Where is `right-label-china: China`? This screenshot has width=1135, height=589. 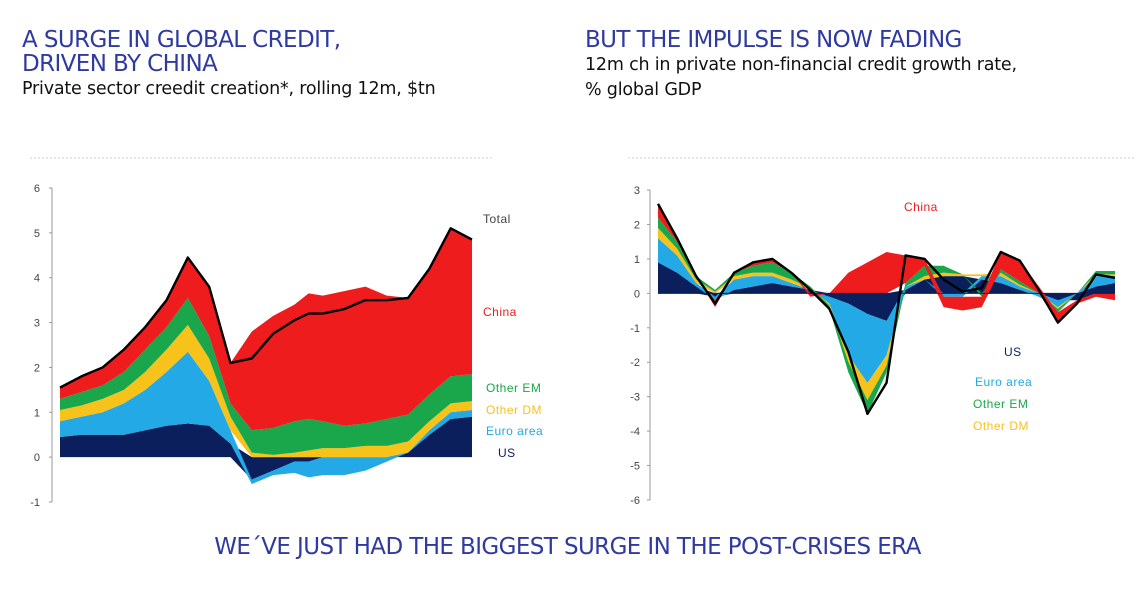
right-label-china: China is located at coordinates (921, 207).